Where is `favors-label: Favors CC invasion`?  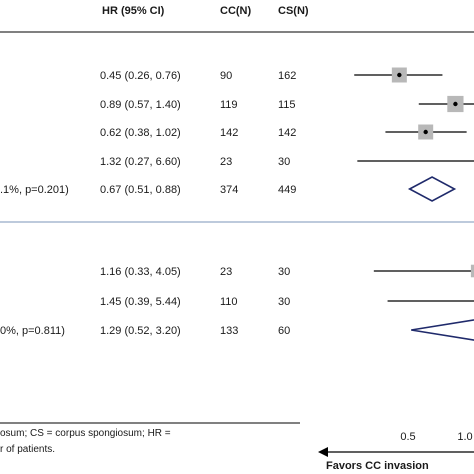
favors-label: Favors CC invasion is located at coordinates (377, 466).